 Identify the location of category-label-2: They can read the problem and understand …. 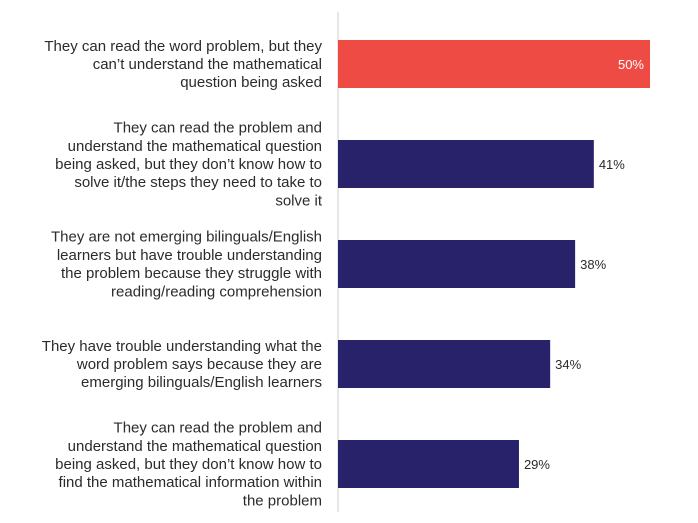
(189, 165).